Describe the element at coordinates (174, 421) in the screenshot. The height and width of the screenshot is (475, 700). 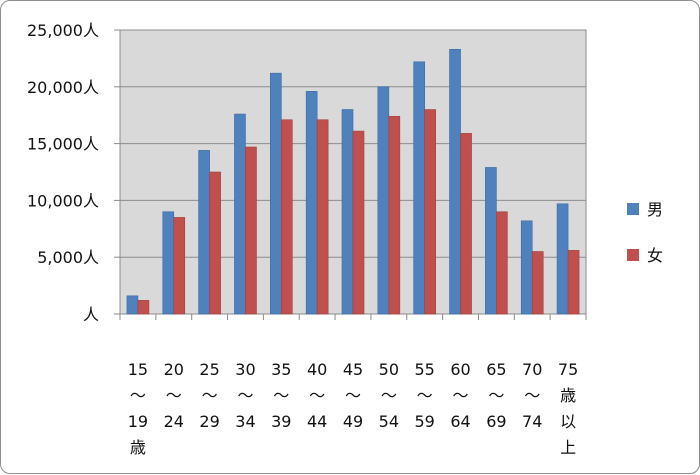
I see `x-category-label: 24` at that location.